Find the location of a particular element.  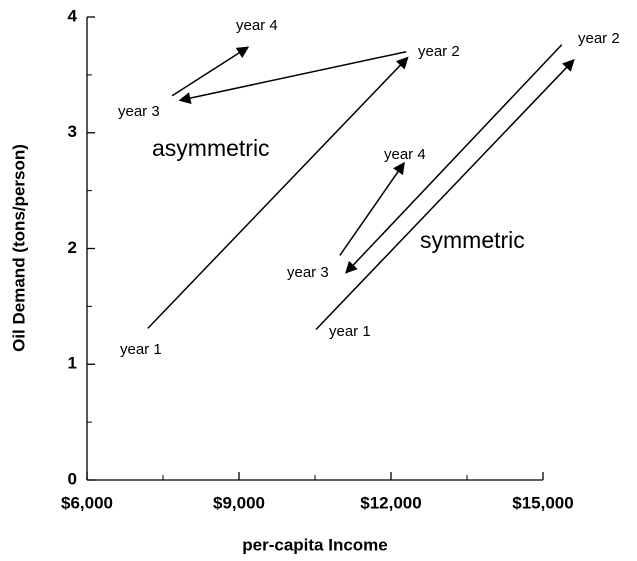

y-tick-label: 0 is located at coordinates (72, 478).